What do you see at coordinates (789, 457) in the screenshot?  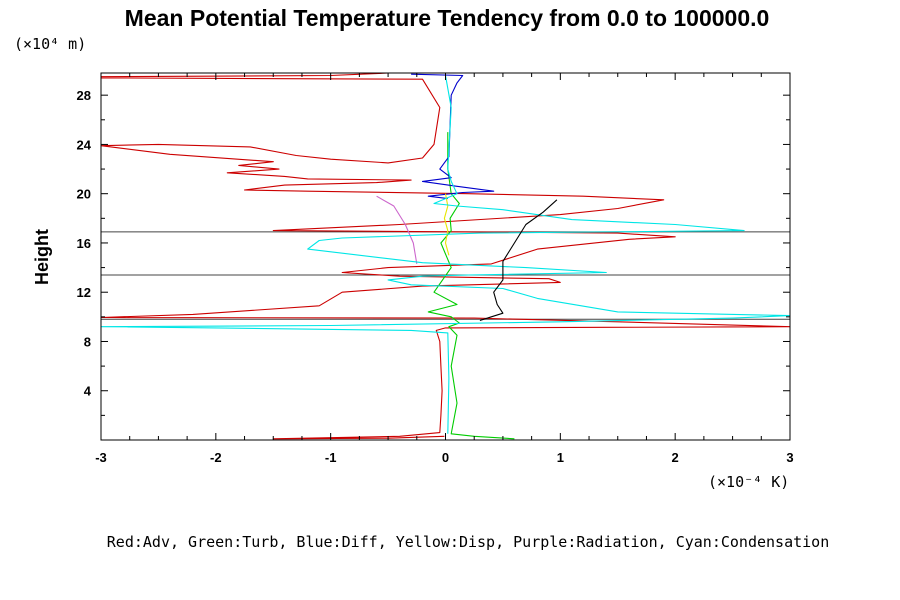 I see `x-tick-label: 3` at bounding box center [789, 457].